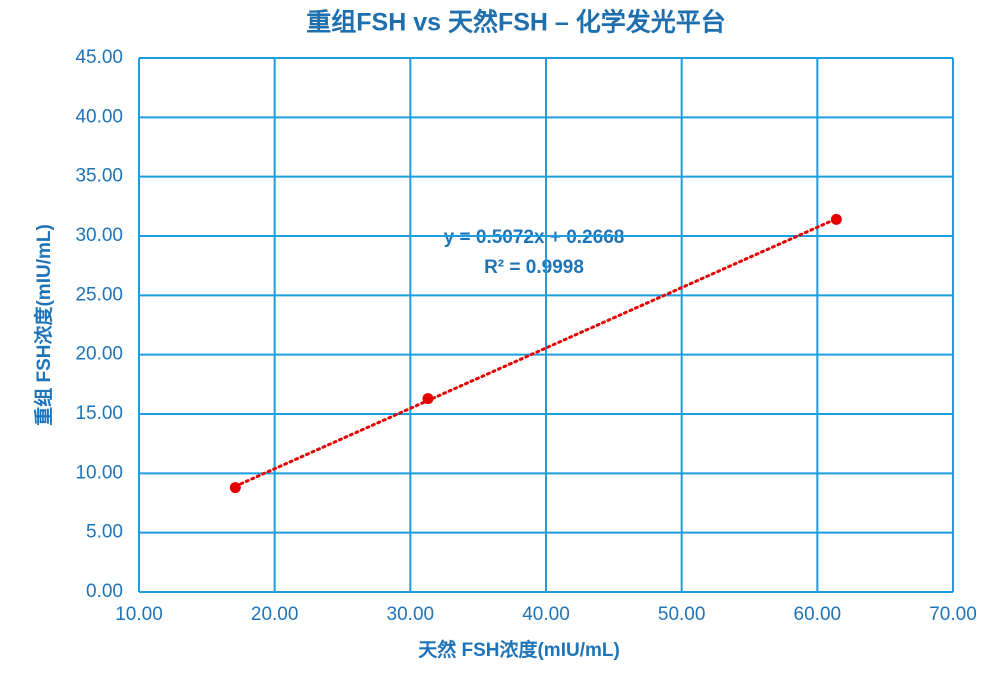 The image size is (989, 678). What do you see at coordinates (43, 325) in the screenshot?
I see `y-axis-label: 重组 FSH浓度(mIU/mL)` at bounding box center [43, 325].